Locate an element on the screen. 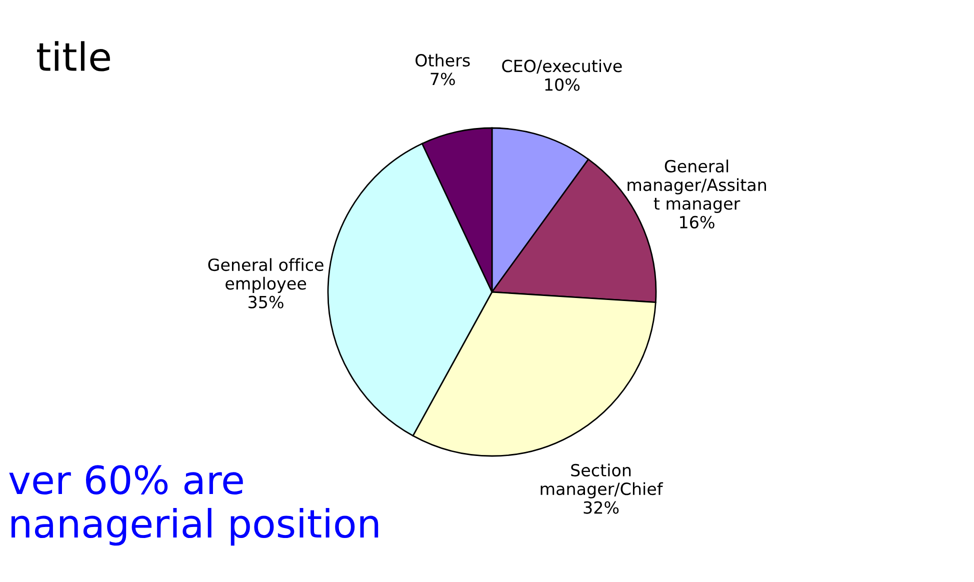  slice-label: General office employee is located at coordinates (266, 275).